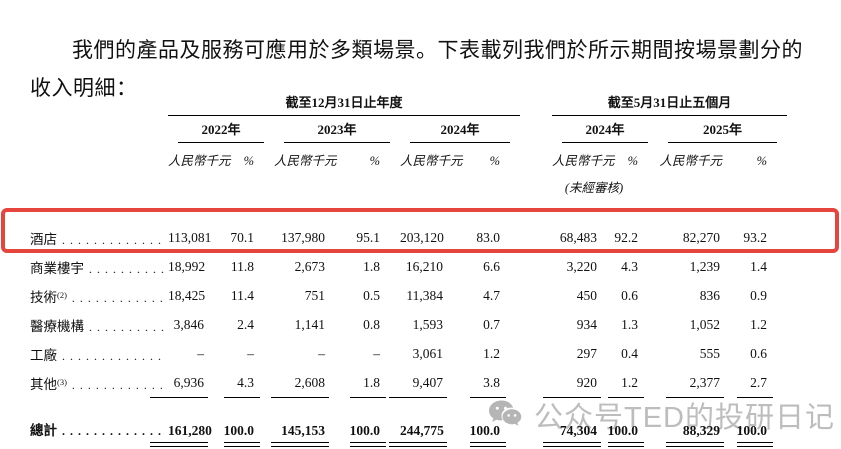  Describe the element at coordinates (99, 423) in the screenshot. I see `row-label: 總計` at that location.